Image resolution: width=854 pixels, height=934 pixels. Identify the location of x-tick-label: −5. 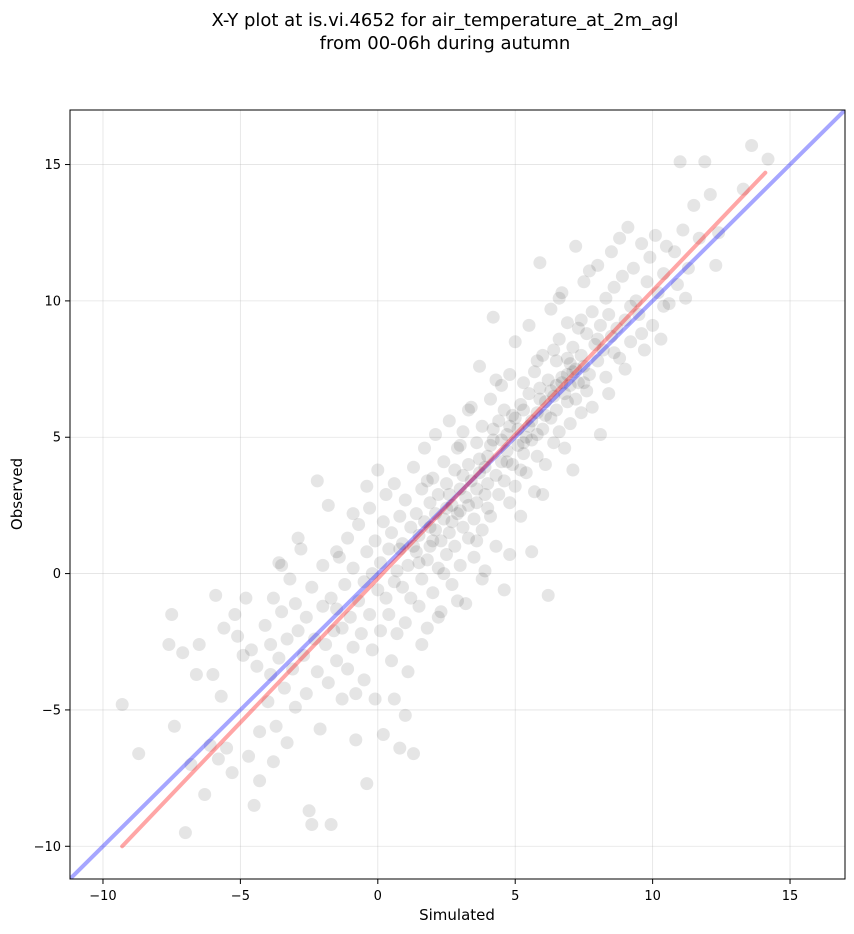
(240, 896).